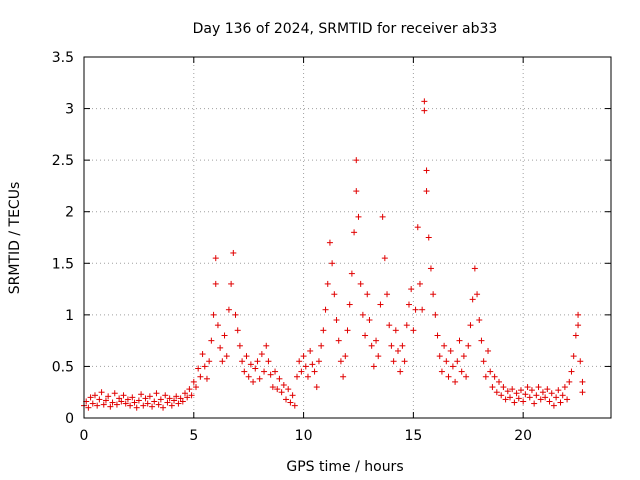 Image resolution: width=640 pixels, height=480 pixels. What do you see at coordinates (523, 436) in the screenshot?
I see `x-tick-label: 20` at bounding box center [523, 436].